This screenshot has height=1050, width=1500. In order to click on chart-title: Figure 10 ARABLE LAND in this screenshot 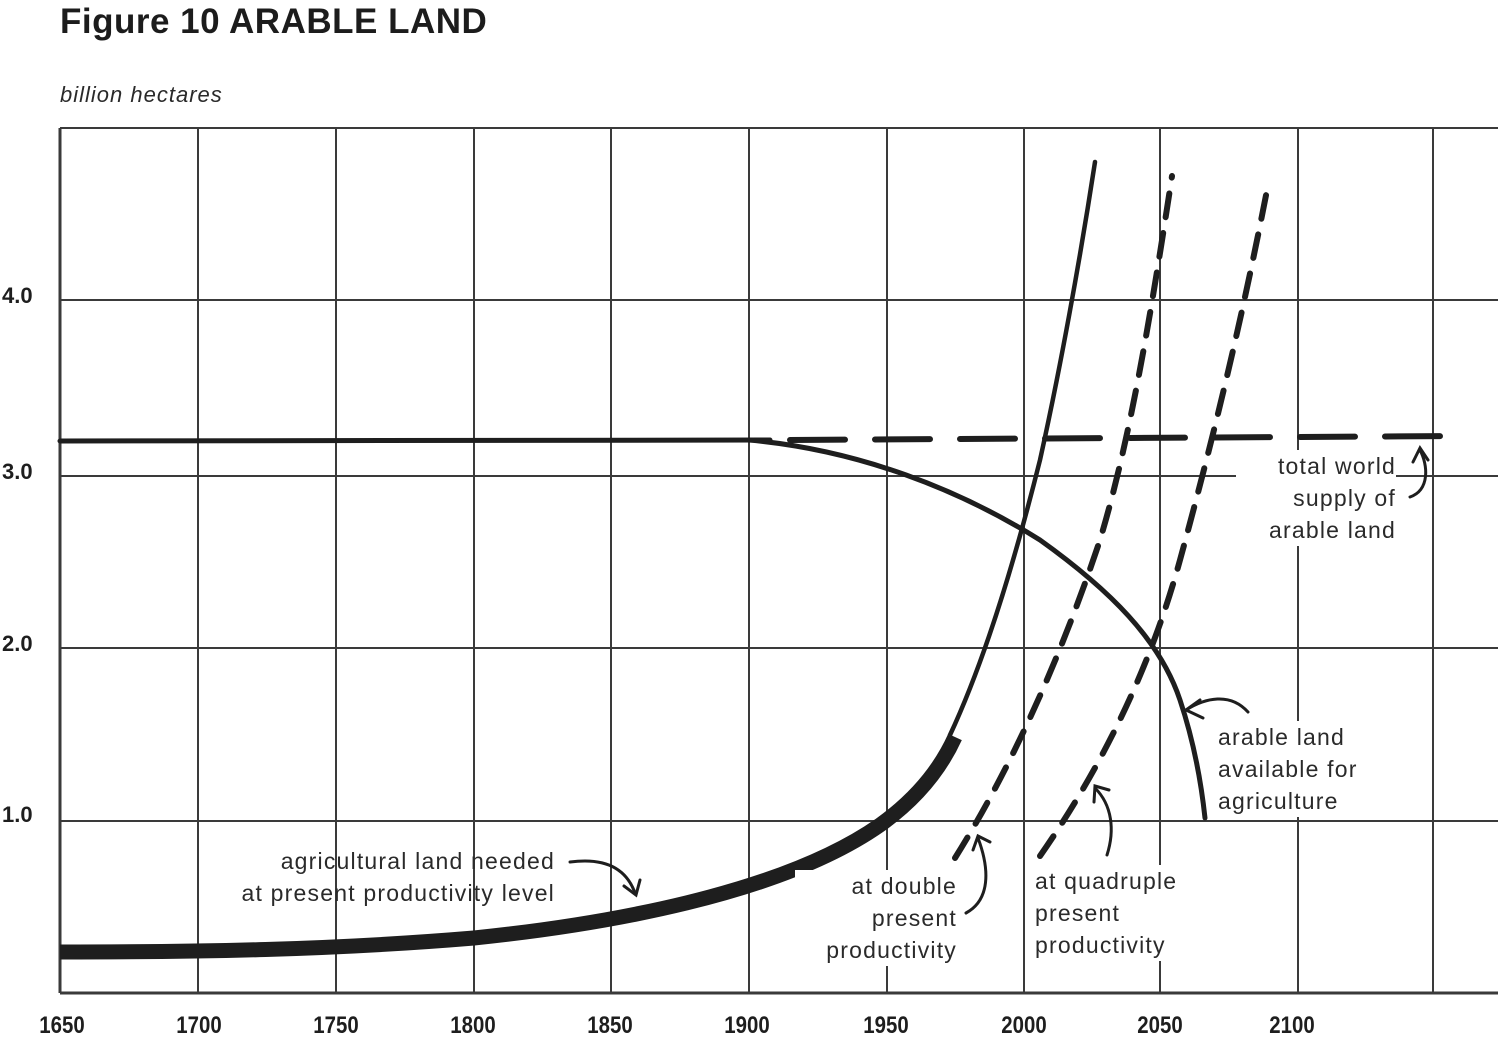, I will do `click(274, 21)`.